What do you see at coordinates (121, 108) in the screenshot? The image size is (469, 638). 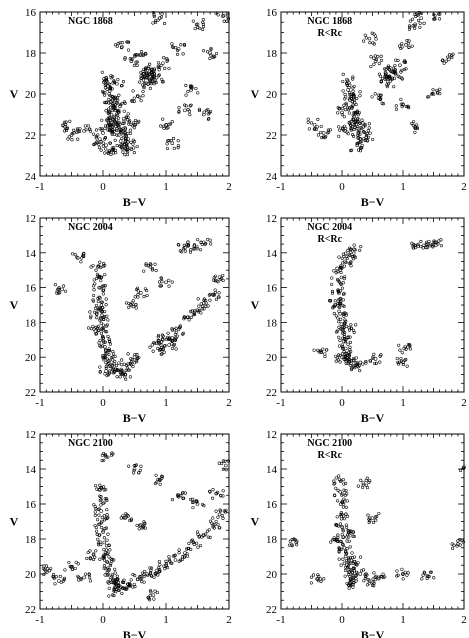 I see `panel-1: -1 0 1 2 16 18 20 22 24 B−V V NGC 1868` at bounding box center [121, 108].